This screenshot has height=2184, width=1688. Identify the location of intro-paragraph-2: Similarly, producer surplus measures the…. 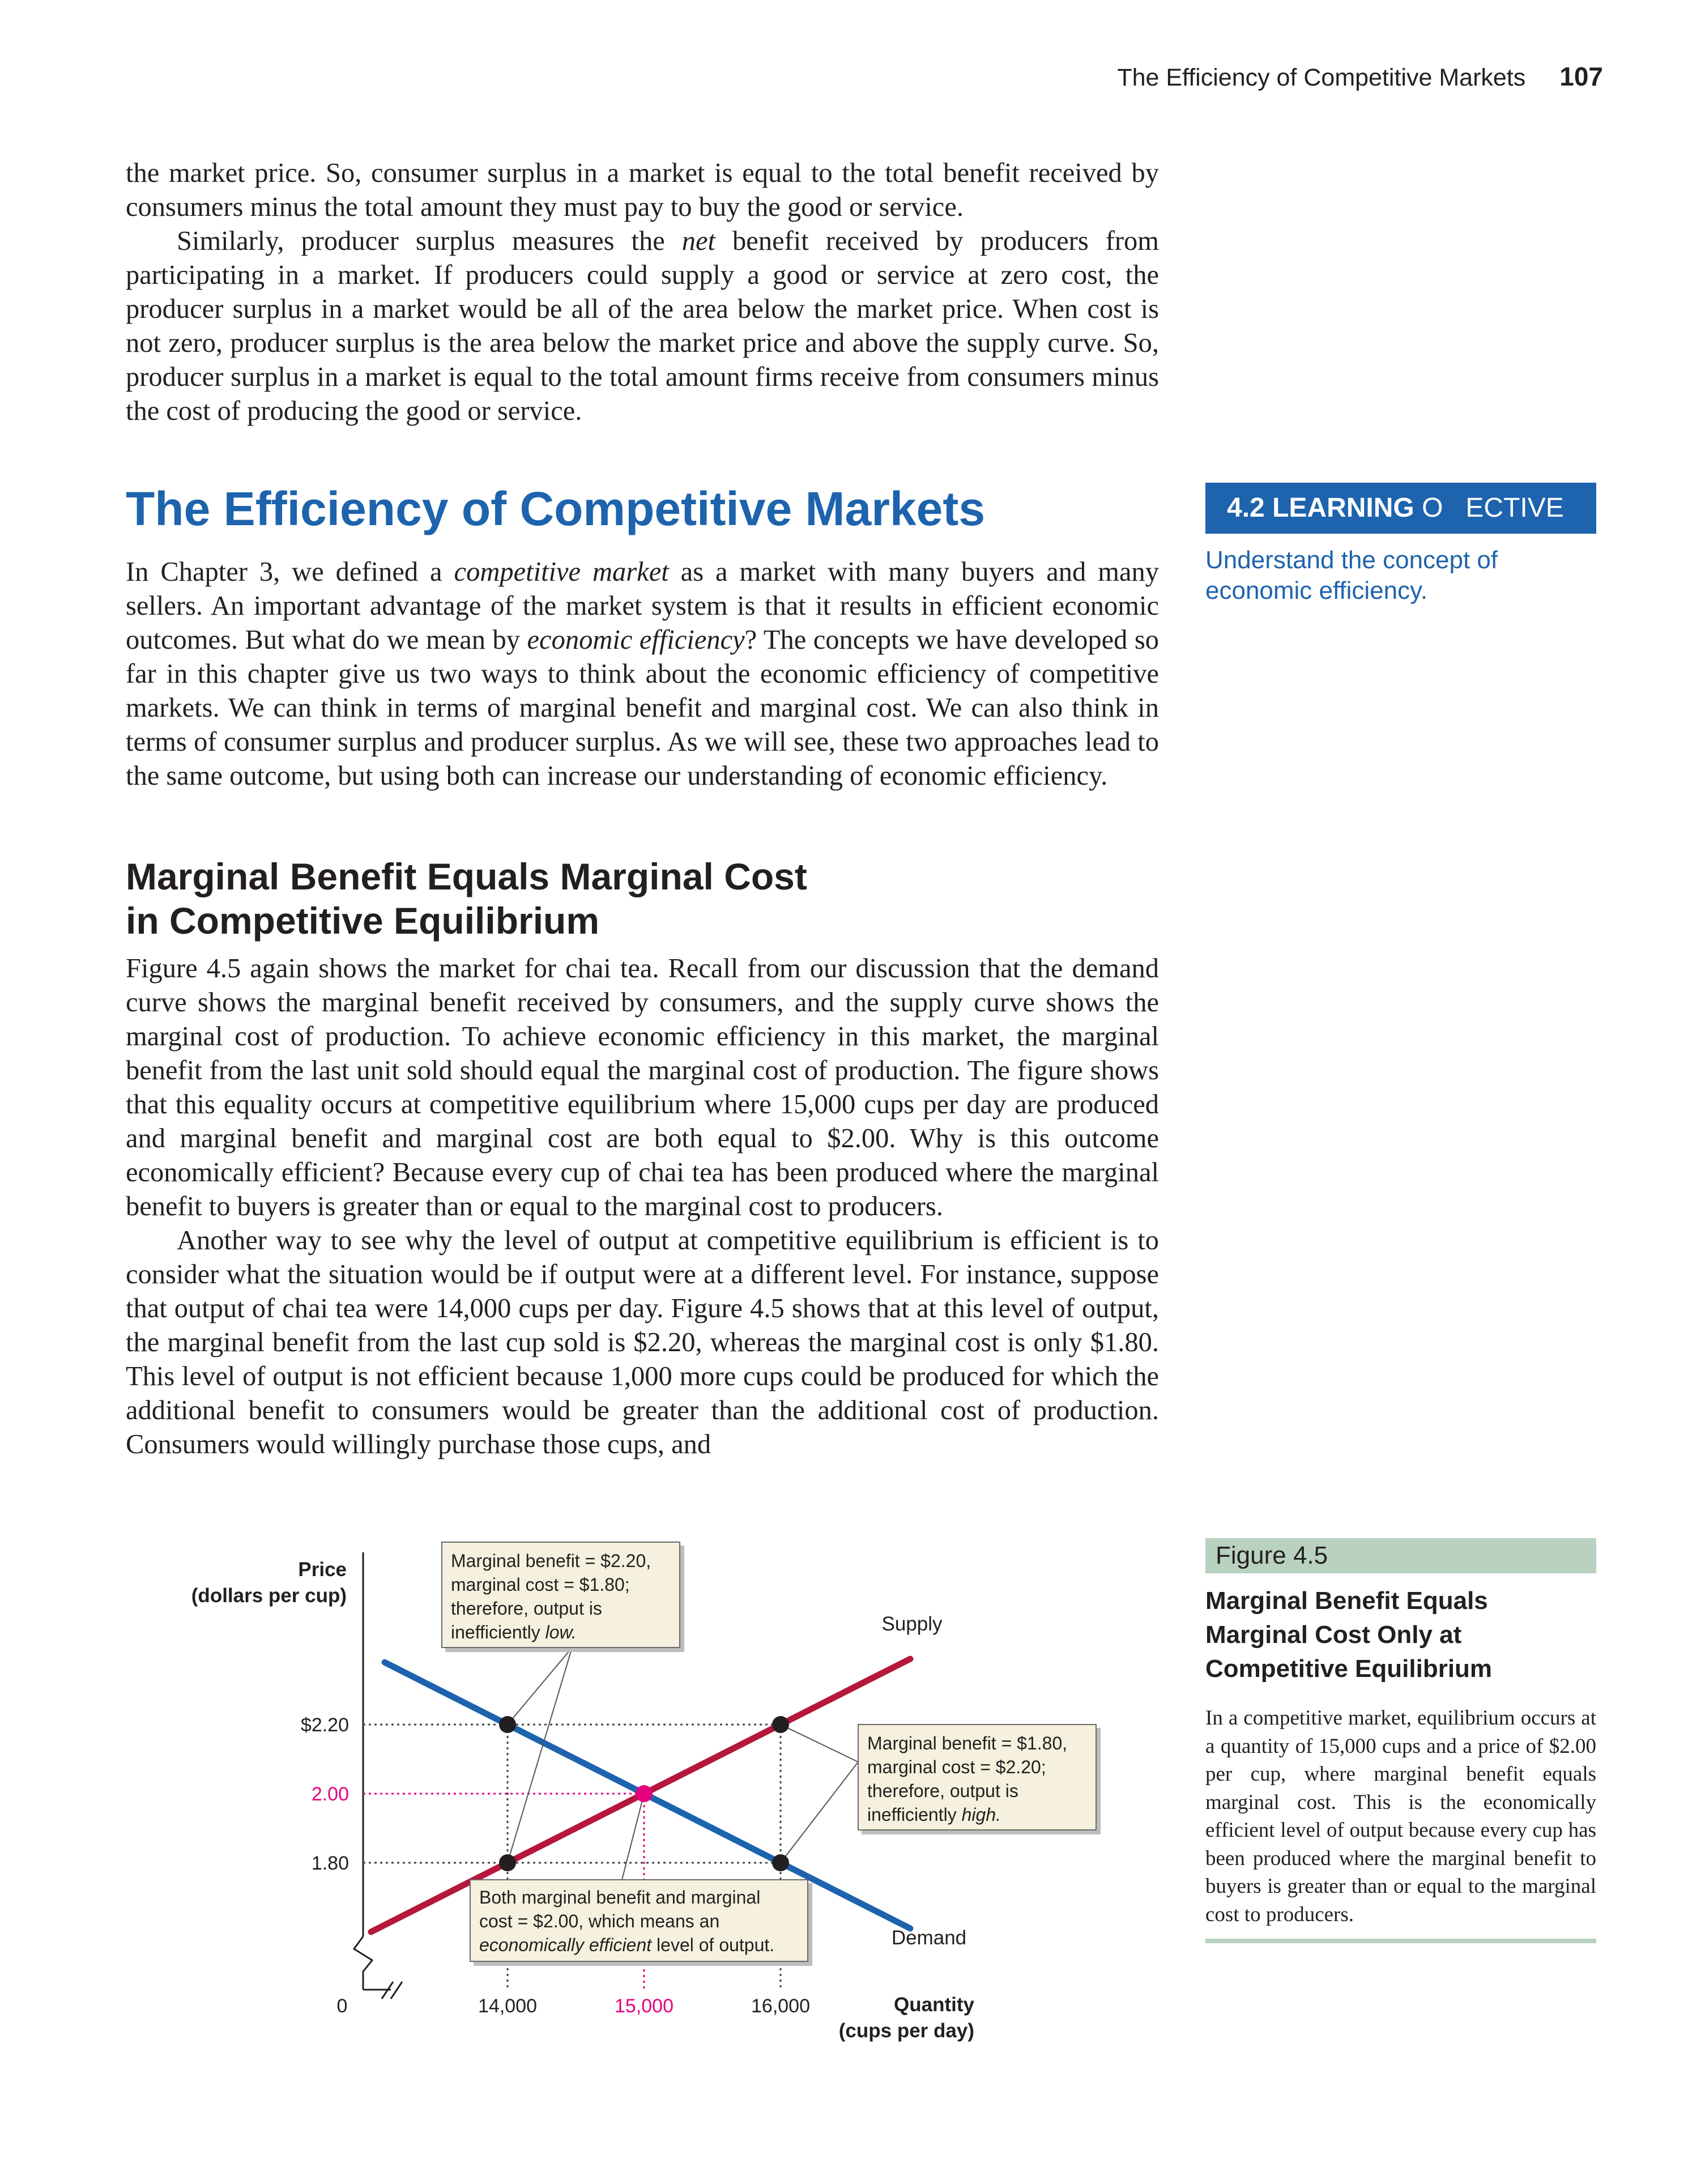
(643, 326).